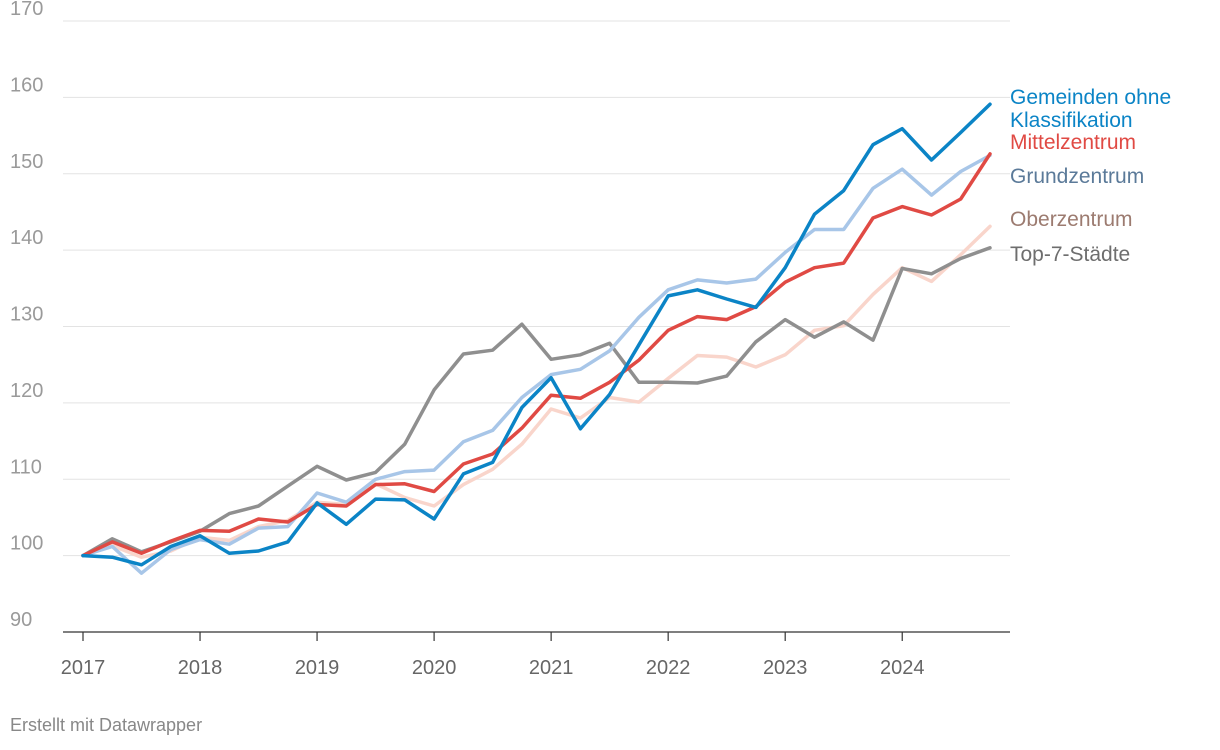 The width and height of the screenshot is (1220, 750). I want to click on x-tick-label-2017: 2017, so click(83, 668).